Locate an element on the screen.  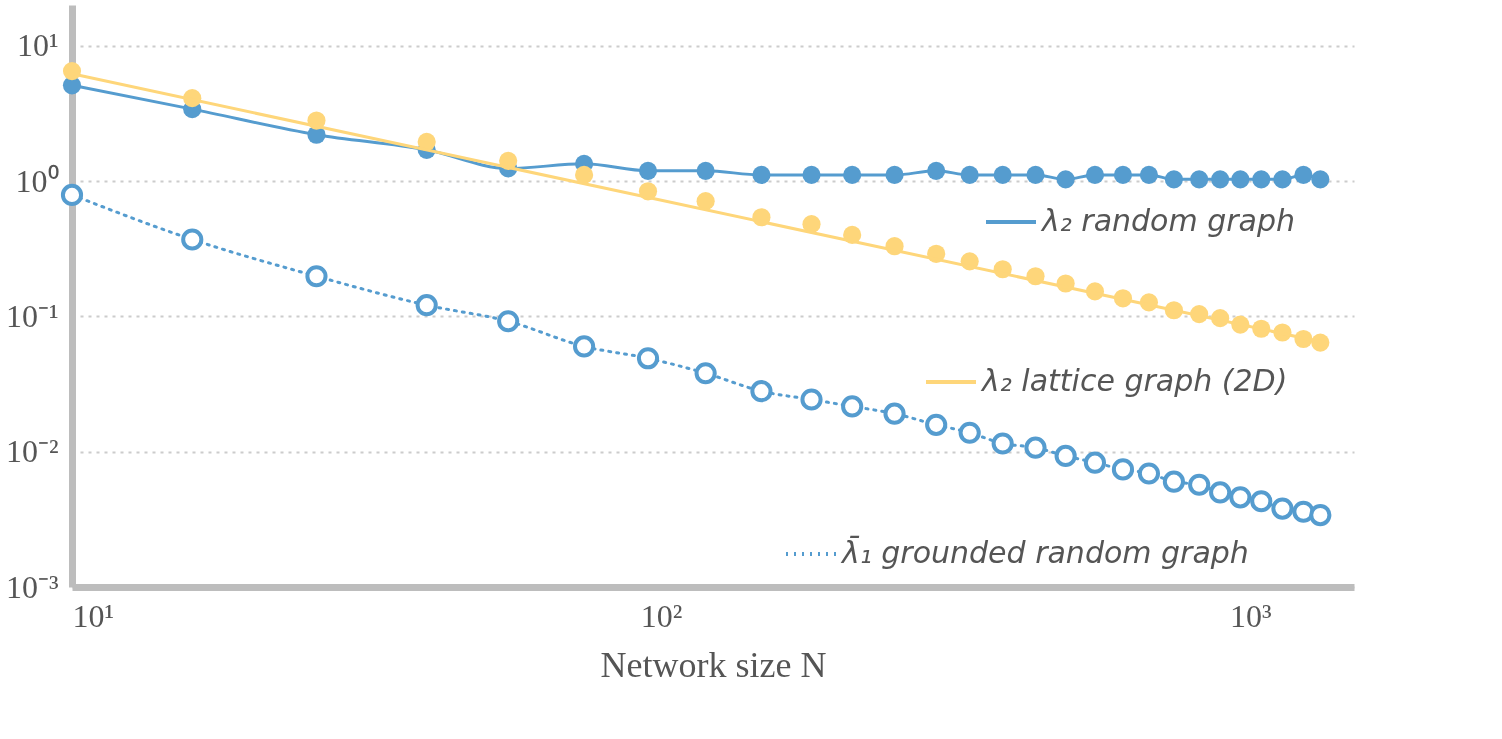
y-tick-label: 10⁰ is located at coordinates (37, 180).